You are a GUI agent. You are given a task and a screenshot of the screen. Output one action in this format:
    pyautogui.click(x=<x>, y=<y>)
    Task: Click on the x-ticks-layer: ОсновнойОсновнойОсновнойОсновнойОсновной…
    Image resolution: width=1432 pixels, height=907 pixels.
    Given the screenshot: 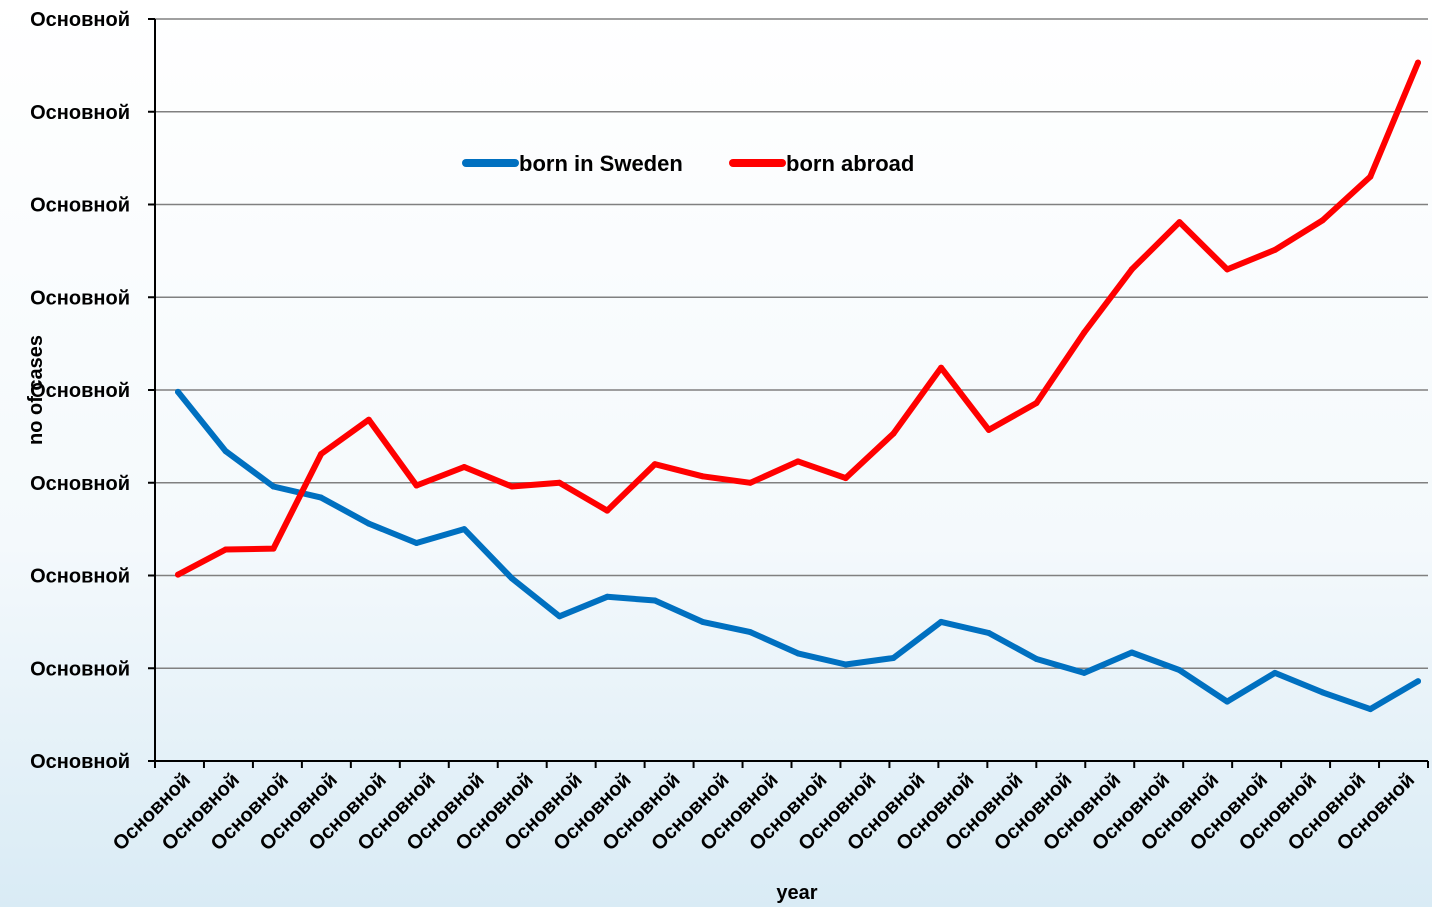 What is the action you would take?
    pyautogui.click(x=769, y=808)
    